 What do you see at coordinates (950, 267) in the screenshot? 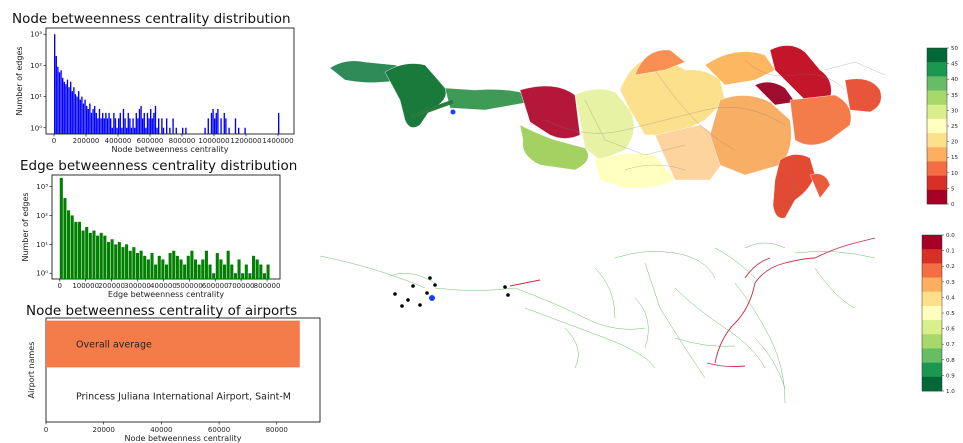
I see `colorbar-tick-label: 0.2` at bounding box center [950, 267].